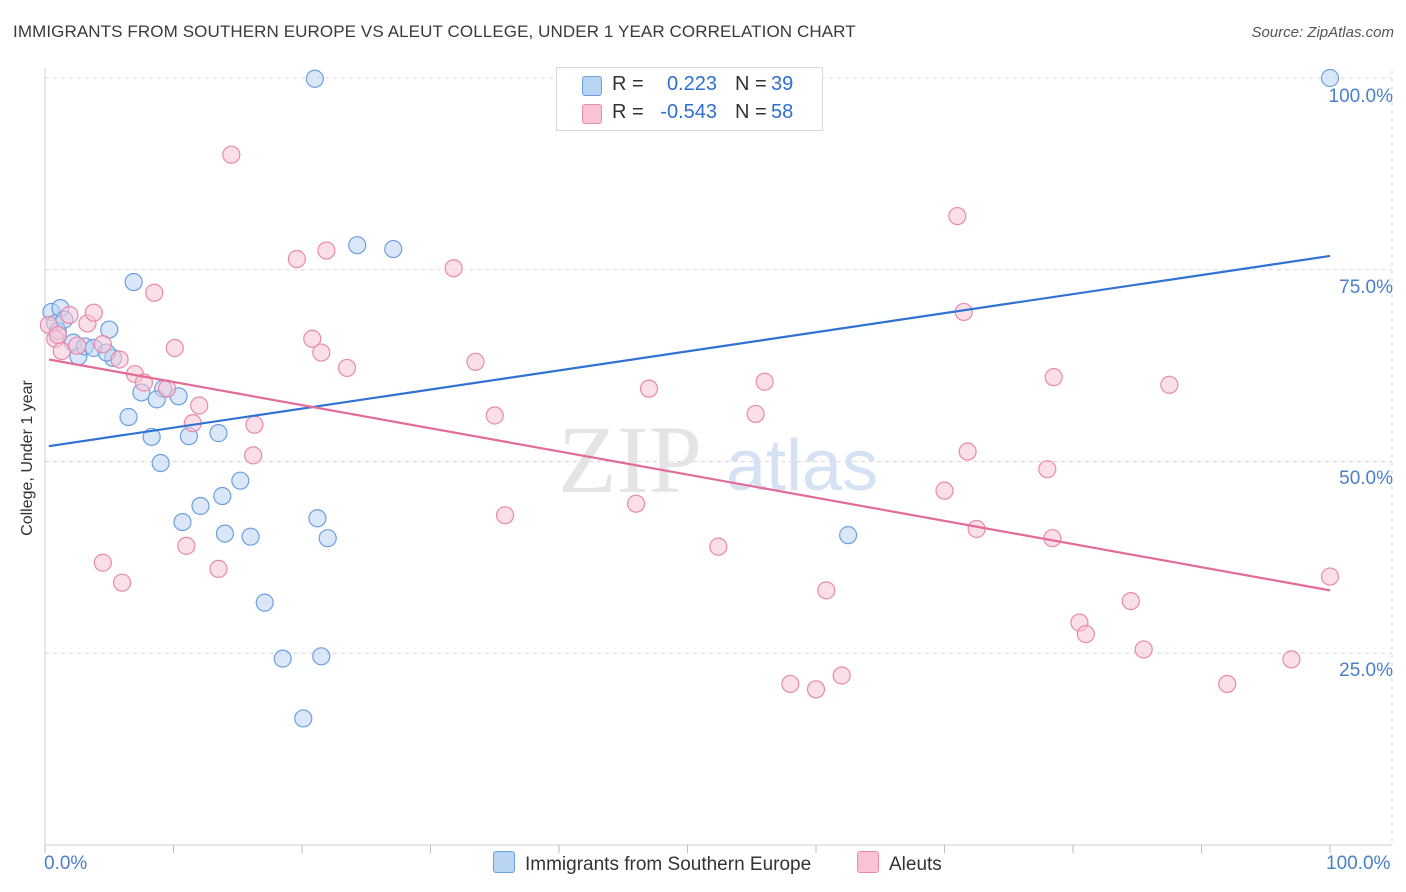 Image resolution: width=1406 pixels, height=892 pixels. I want to click on y-tick-75: 75.0%, so click(1366, 287).